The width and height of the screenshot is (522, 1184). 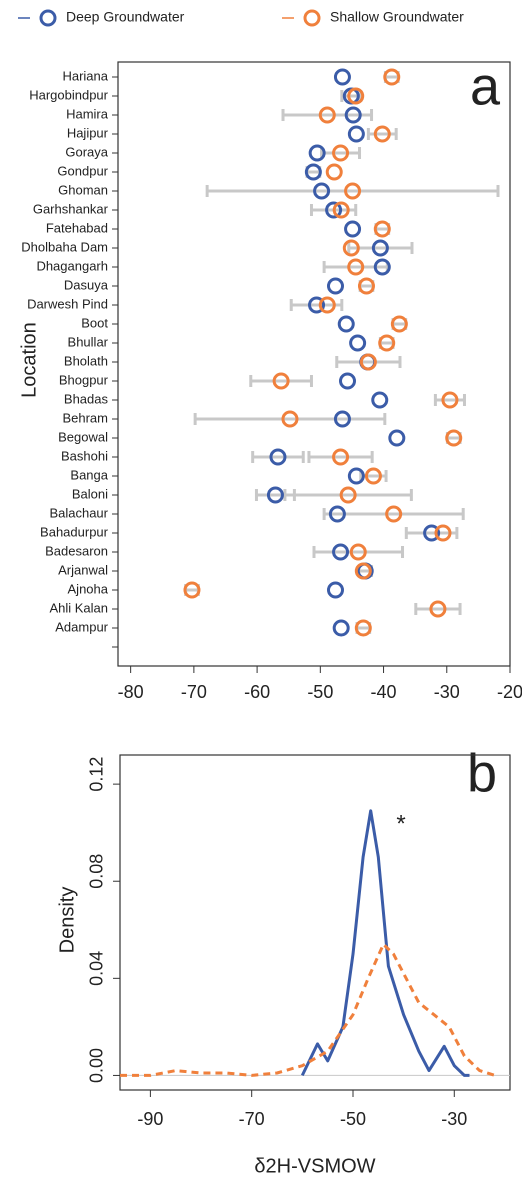 What do you see at coordinates (83, 436) in the screenshot?
I see `y-tick-label: Begowal` at bounding box center [83, 436].